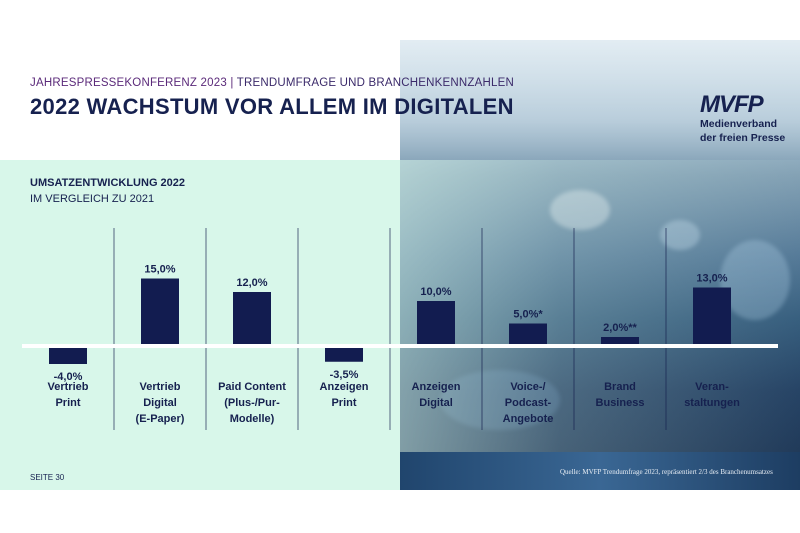 The width and height of the screenshot is (800, 533). What do you see at coordinates (272, 106) in the screenshot?
I see `page-title: 2022 WACHSTUM VOR ALLEM IM DIGITALEN` at bounding box center [272, 106].